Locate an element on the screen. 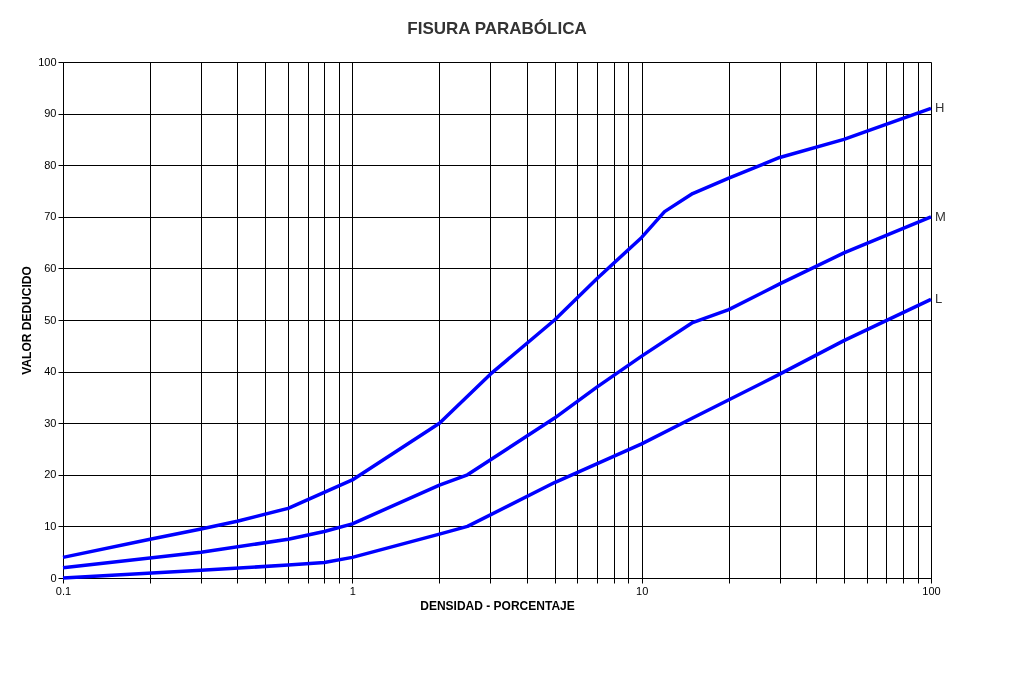 Image resolution: width=1026 pixels, height=683 pixels. y-tick-label: 70 is located at coordinates (50, 216).